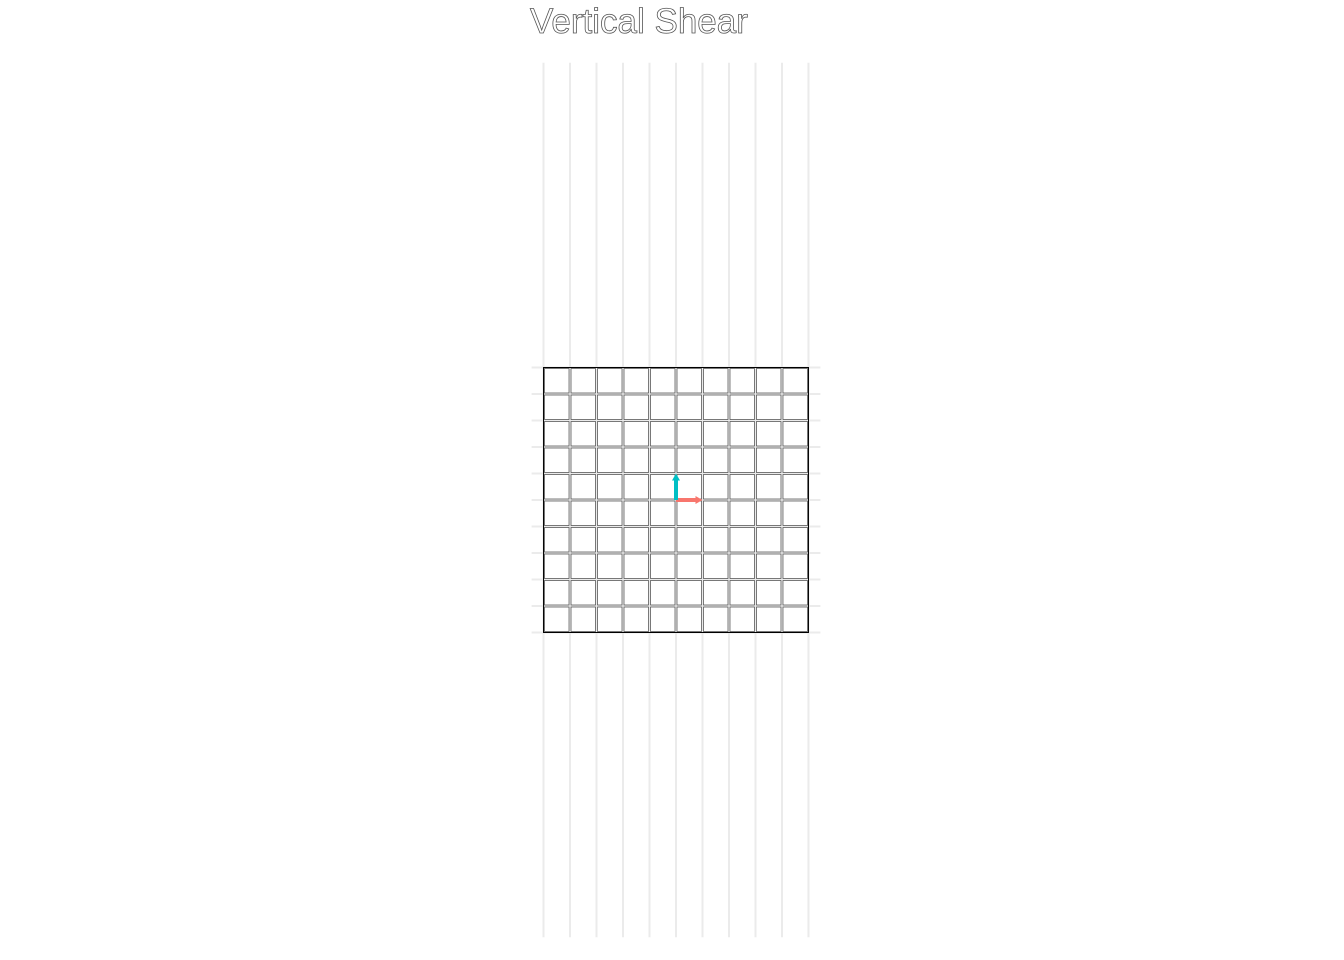 Image resolution: width=1344 pixels, height=960 pixels. I want to click on grid-border, so click(676, 500).